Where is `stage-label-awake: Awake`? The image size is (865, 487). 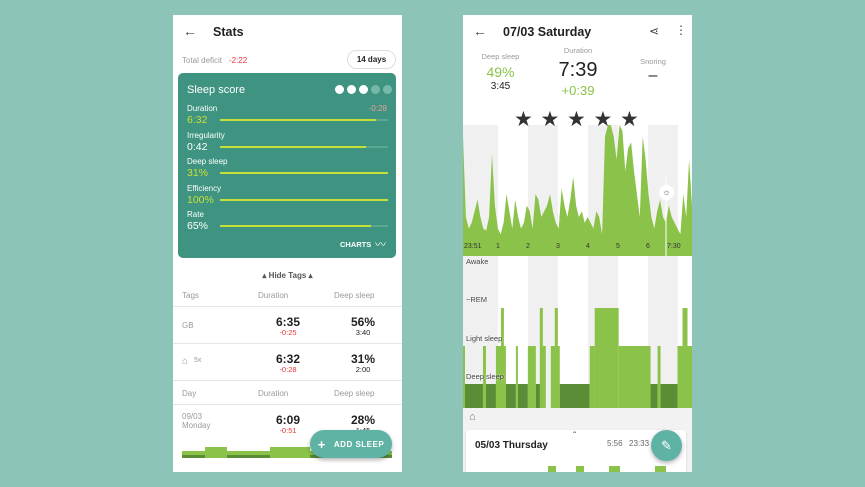
stage-label-awake: Awake is located at coordinates (477, 261).